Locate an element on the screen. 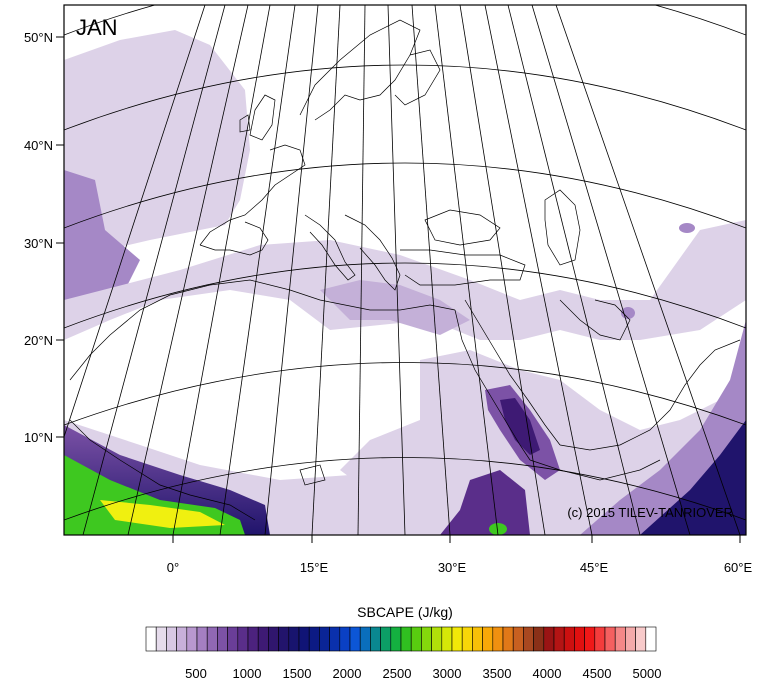 The image size is (757, 687). colorbar-tick-1500: 1500 is located at coordinates (297, 673).